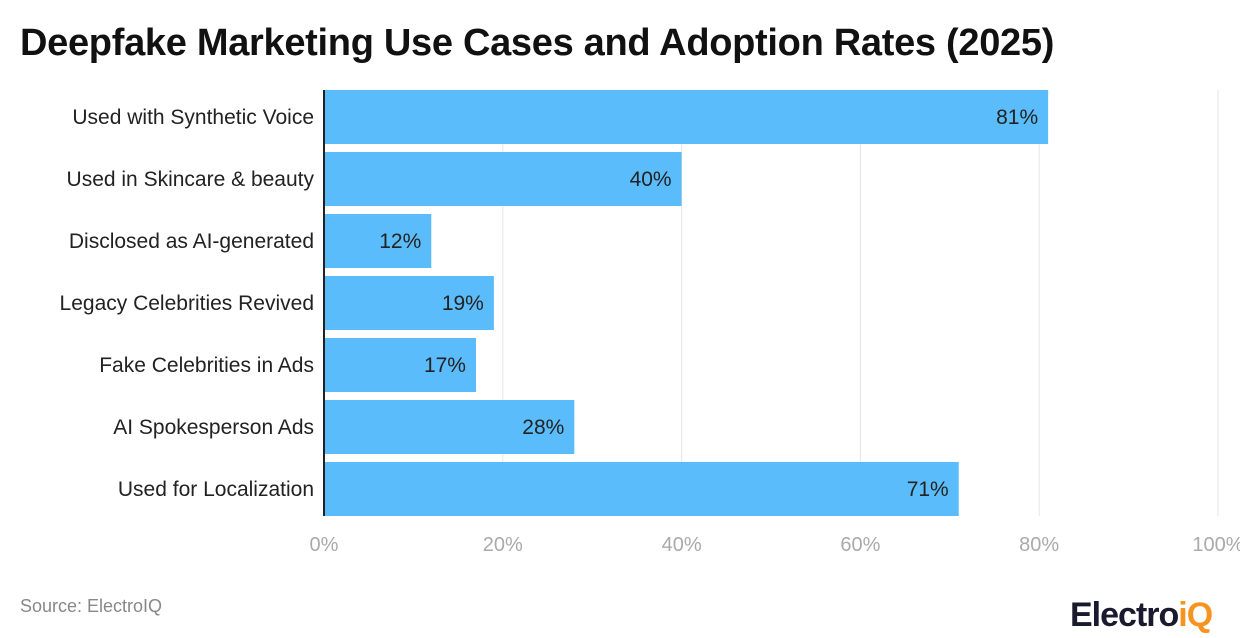  What do you see at coordinates (91, 606) in the screenshot?
I see `source-note: Source: ElectroIQ` at bounding box center [91, 606].